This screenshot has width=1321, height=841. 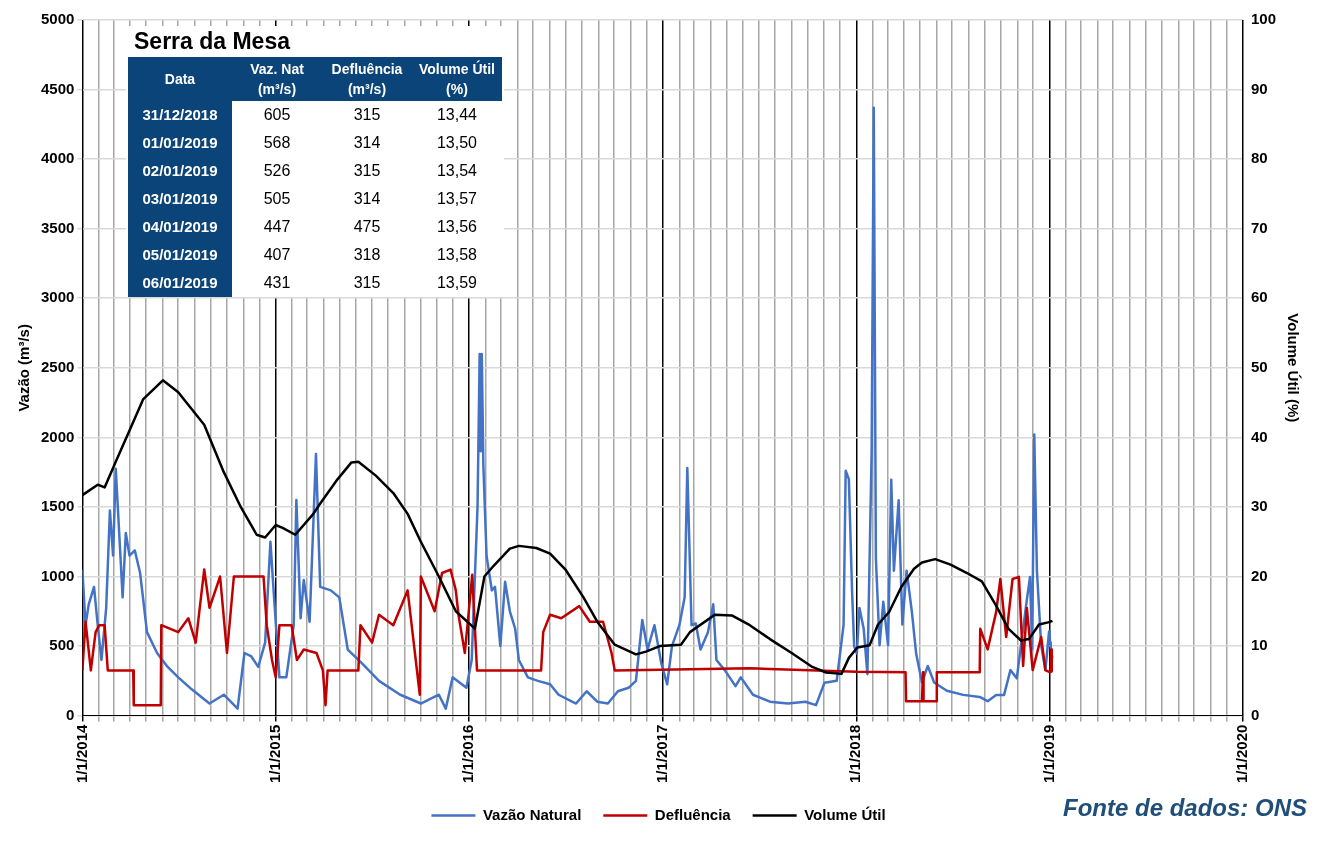 What do you see at coordinates (1259, 645) in the screenshot?
I see `y2-tick-label: 10` at bounding box center [1259, 645].